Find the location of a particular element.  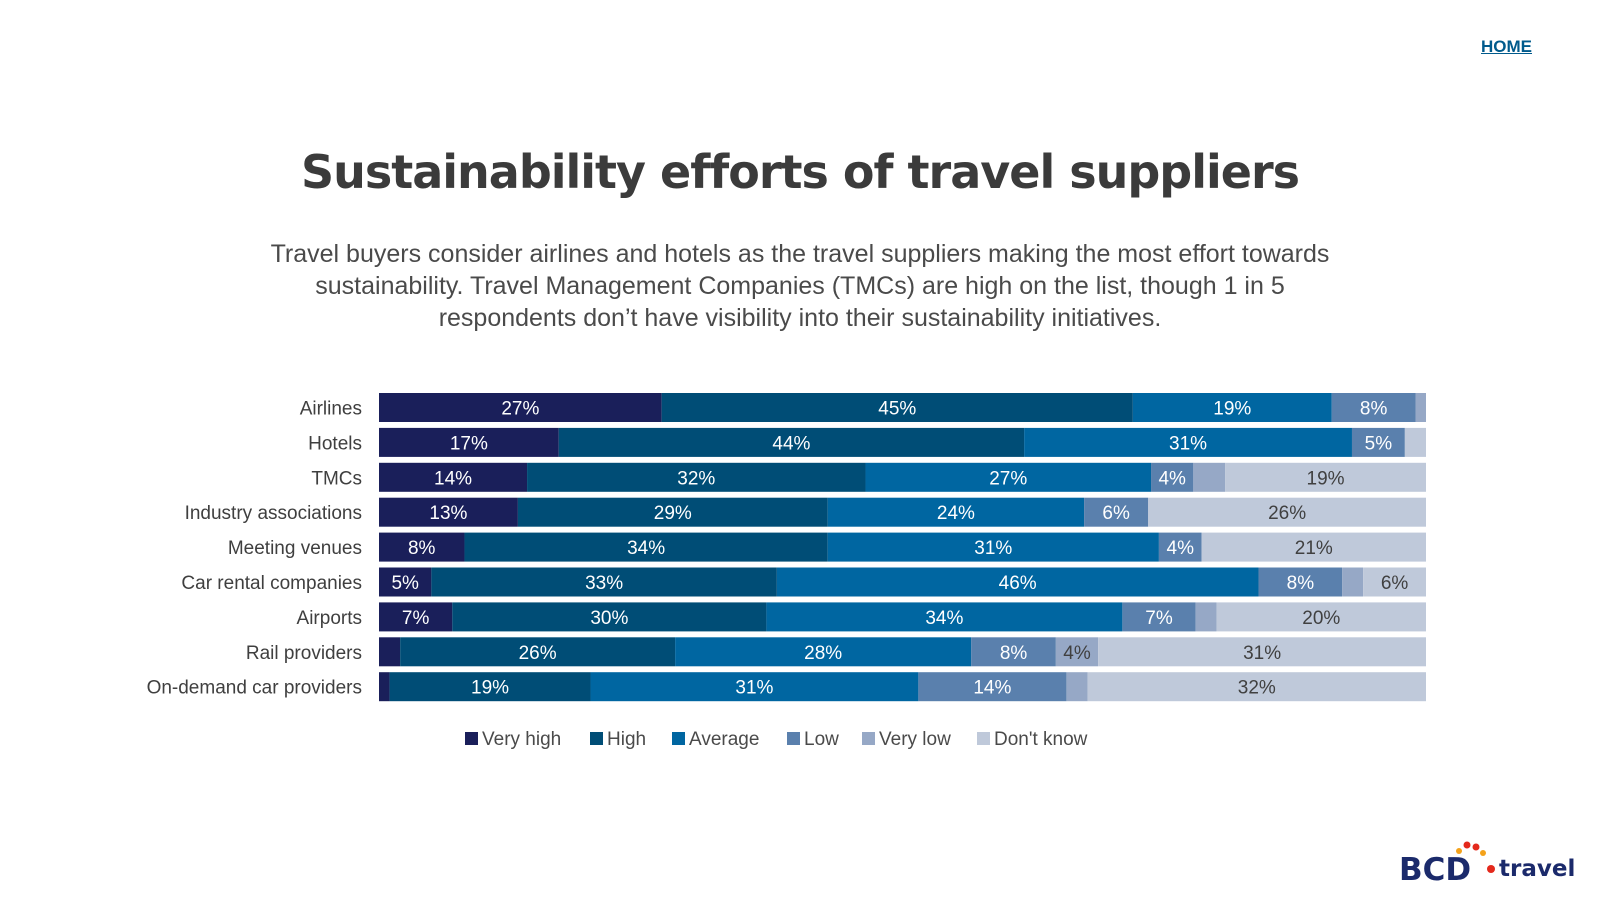

data-label: 20% is located at coordinates (1321, 618).